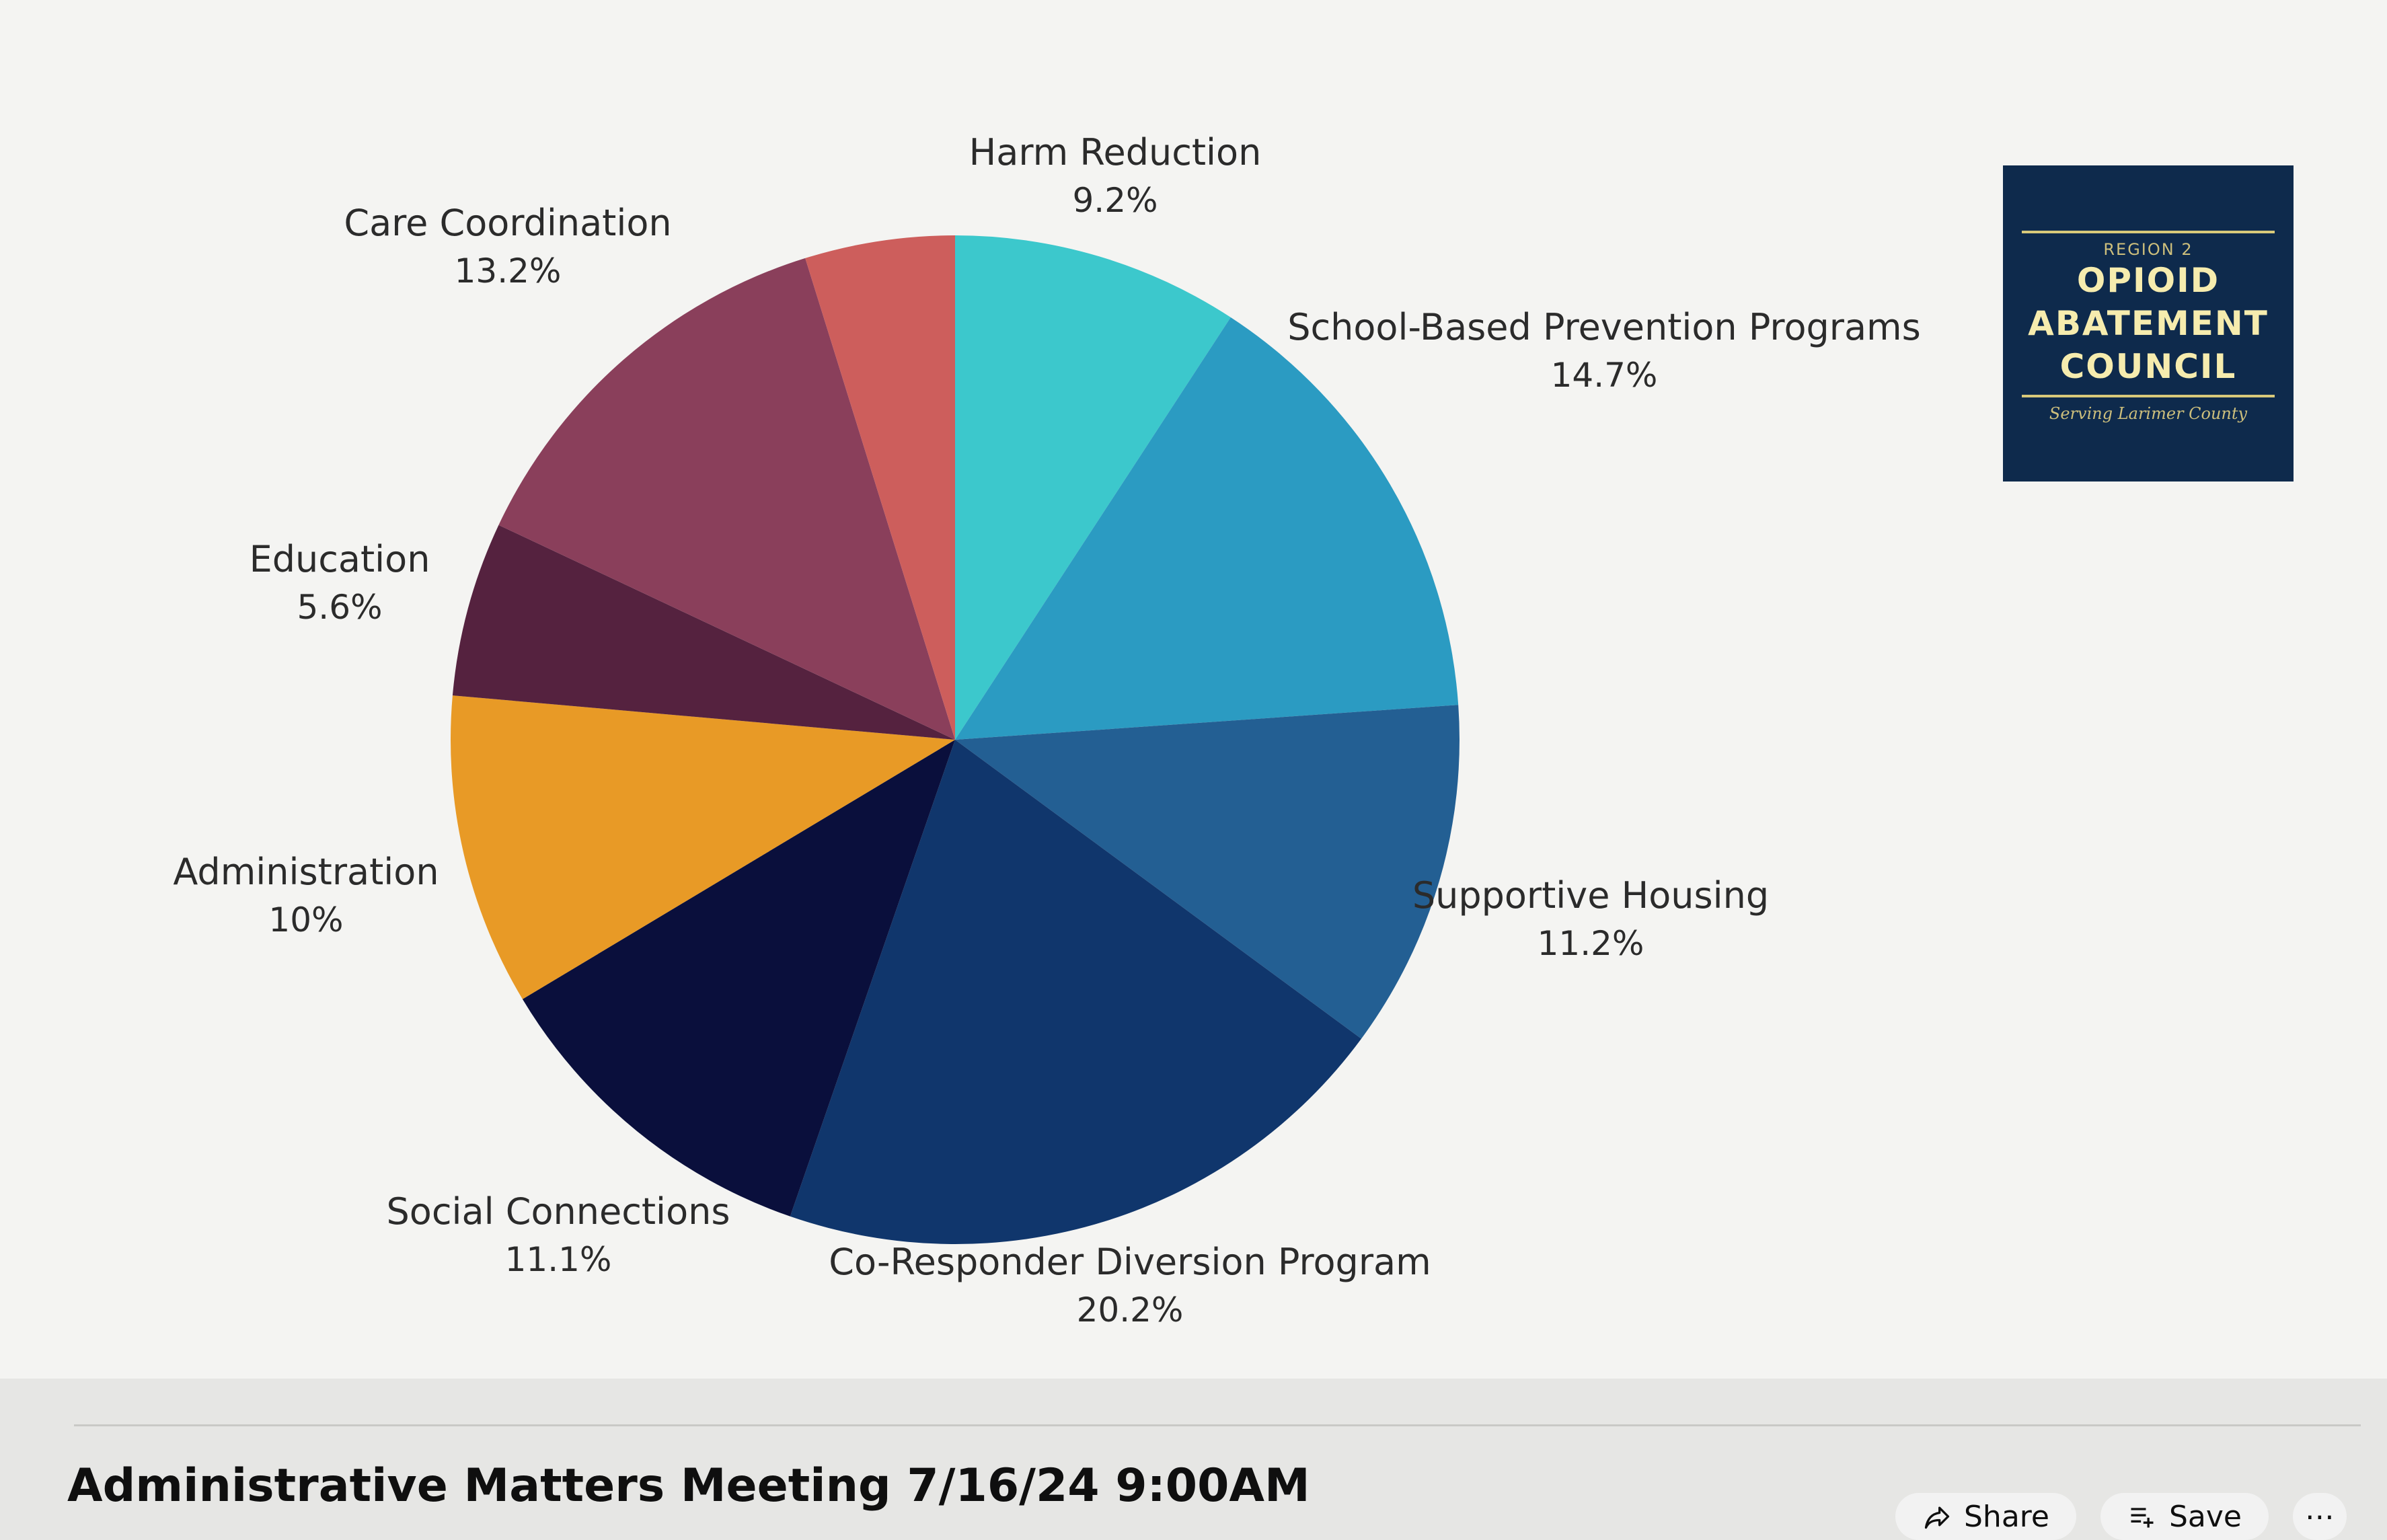  What do you see at coordinates (339, 608) in the screenshot?
I see `slice-value-education: 5.6%` at bounding box center [339, 608].